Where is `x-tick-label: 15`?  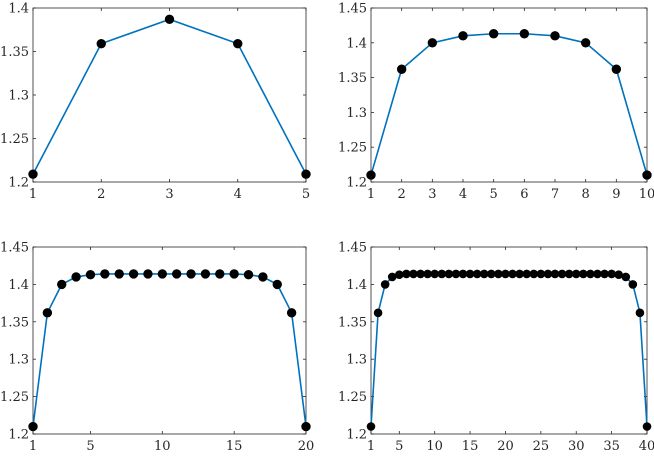
x-tick-label: 15 is located at coordinates (234, 446).